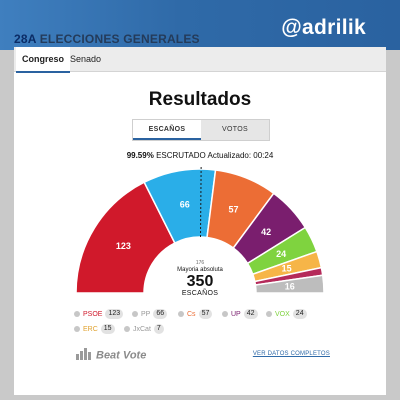  What do you see at coordinates (287, 269) in the screenshot?
I see `seat-value-label-erc: 15` at bounding box center [287, 269].